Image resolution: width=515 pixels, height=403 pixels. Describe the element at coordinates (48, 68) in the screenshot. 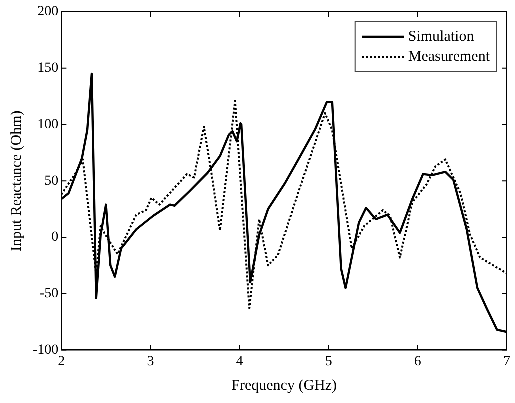

I see `y-tick-label: 150` at that location.